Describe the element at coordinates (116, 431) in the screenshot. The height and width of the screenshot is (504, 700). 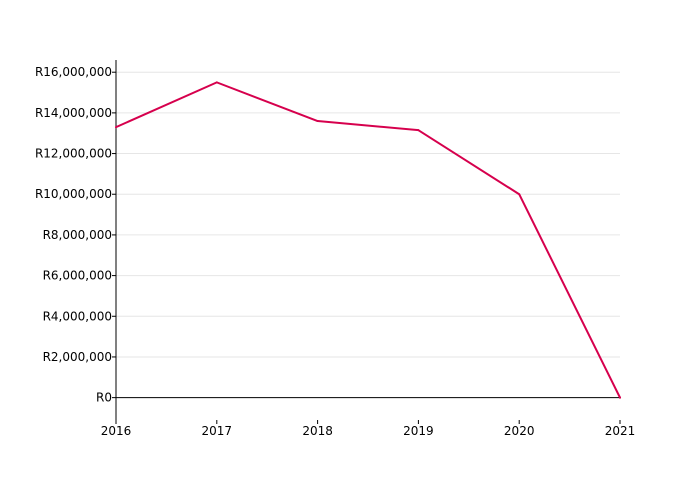
I see `x-tick-label: 2016` at that location.